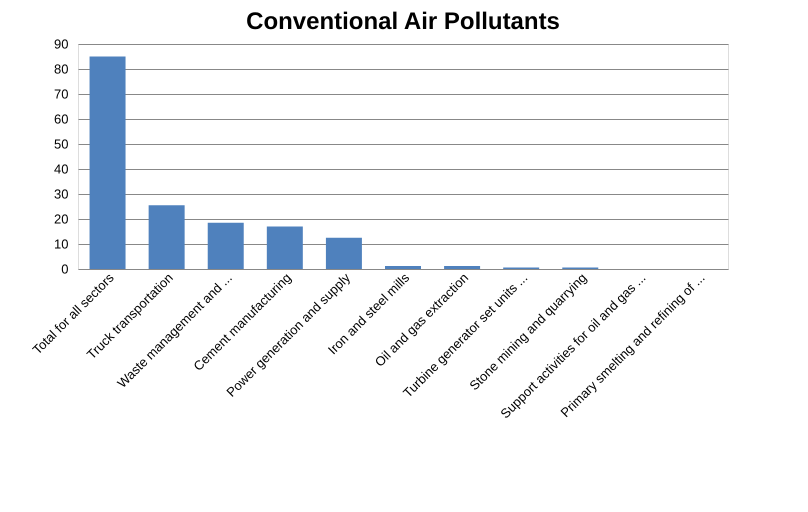  Describe the element at coordinates (61, 219) in the screenshot. I see `y-tick-label: 20` at that location.